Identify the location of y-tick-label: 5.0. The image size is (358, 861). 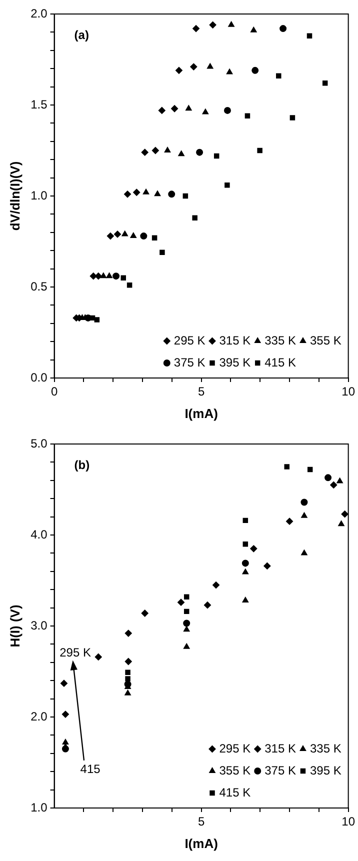
(39, 443).